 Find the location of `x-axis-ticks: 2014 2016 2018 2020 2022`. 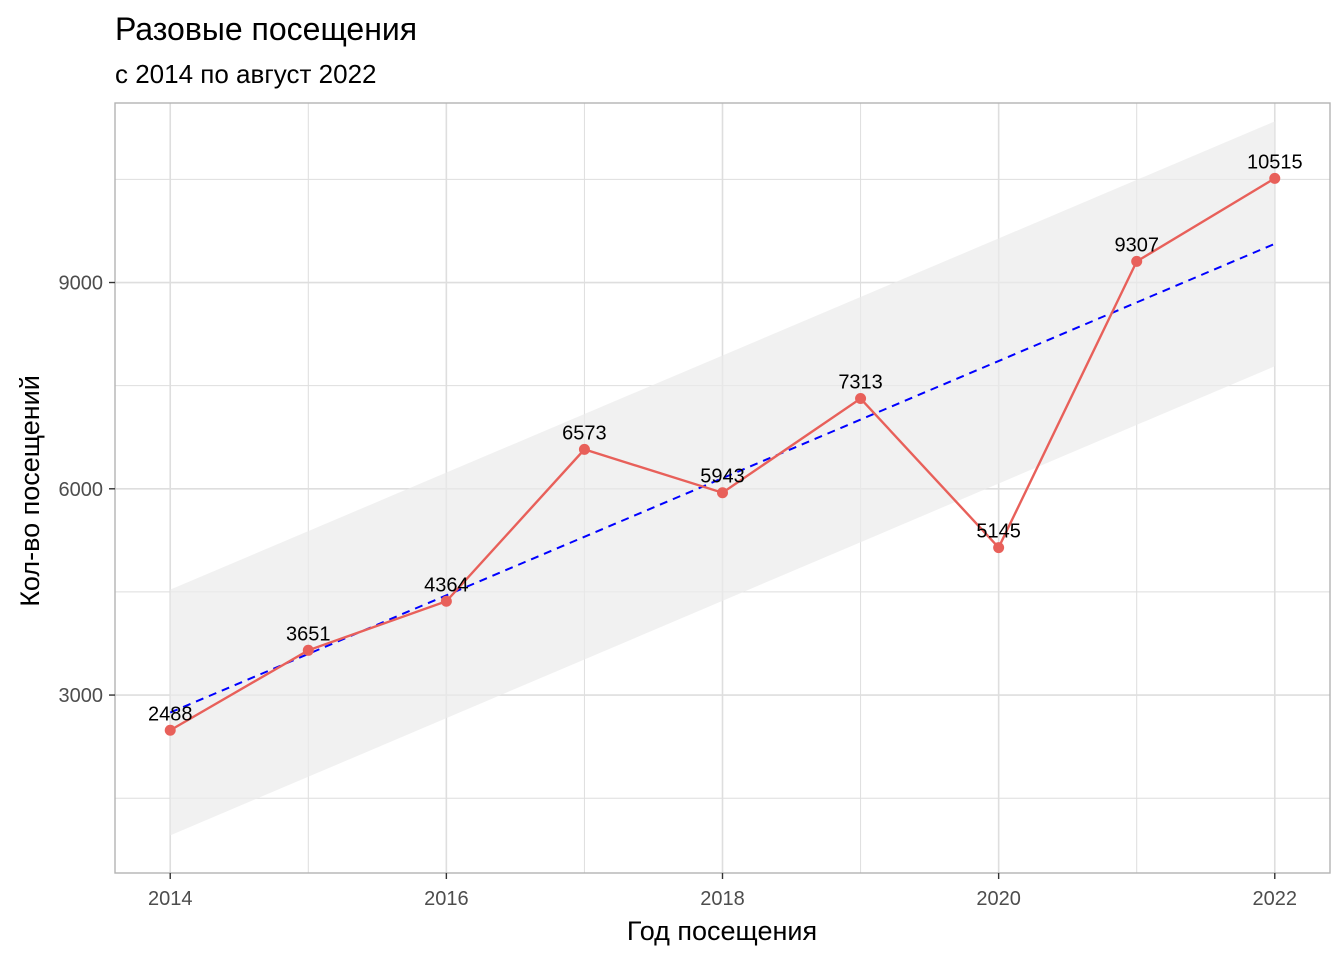

x-axis-ticks: 2014 2016 2018 2020 2022 is located at coordinates (722, 891).